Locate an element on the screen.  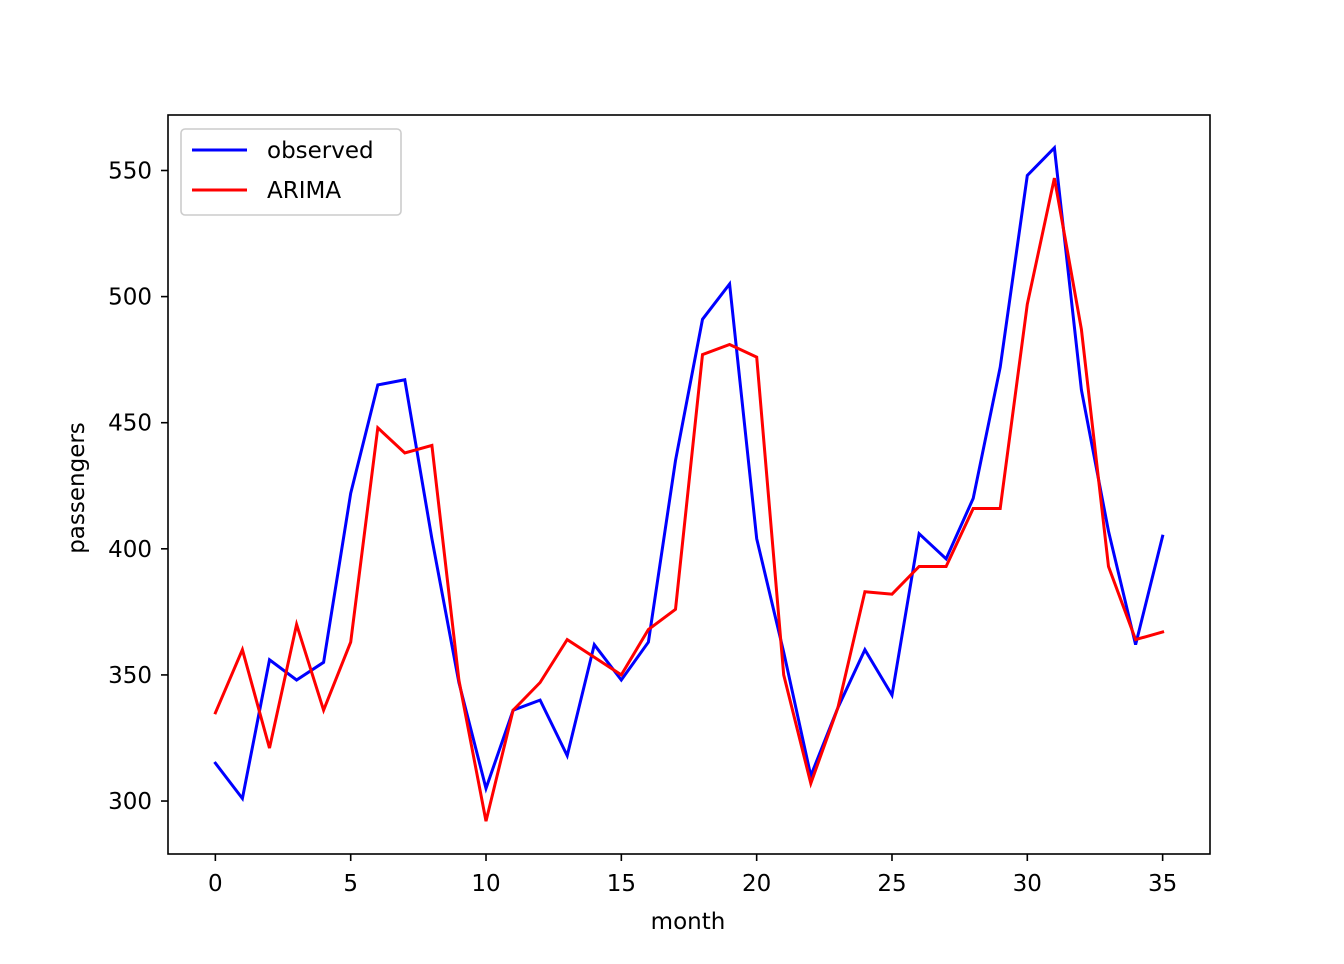
x-tick-label: 35 is located at coordinates (1162, 884).